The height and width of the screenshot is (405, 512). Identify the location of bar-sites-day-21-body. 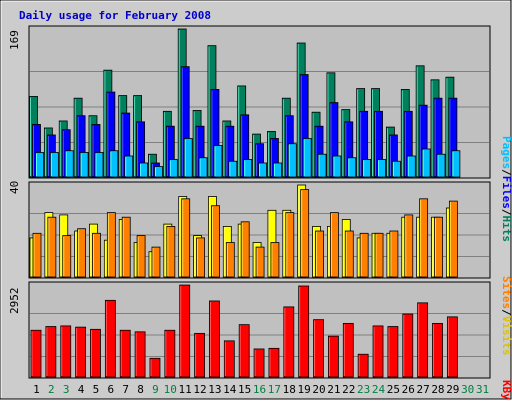
(334, 245).